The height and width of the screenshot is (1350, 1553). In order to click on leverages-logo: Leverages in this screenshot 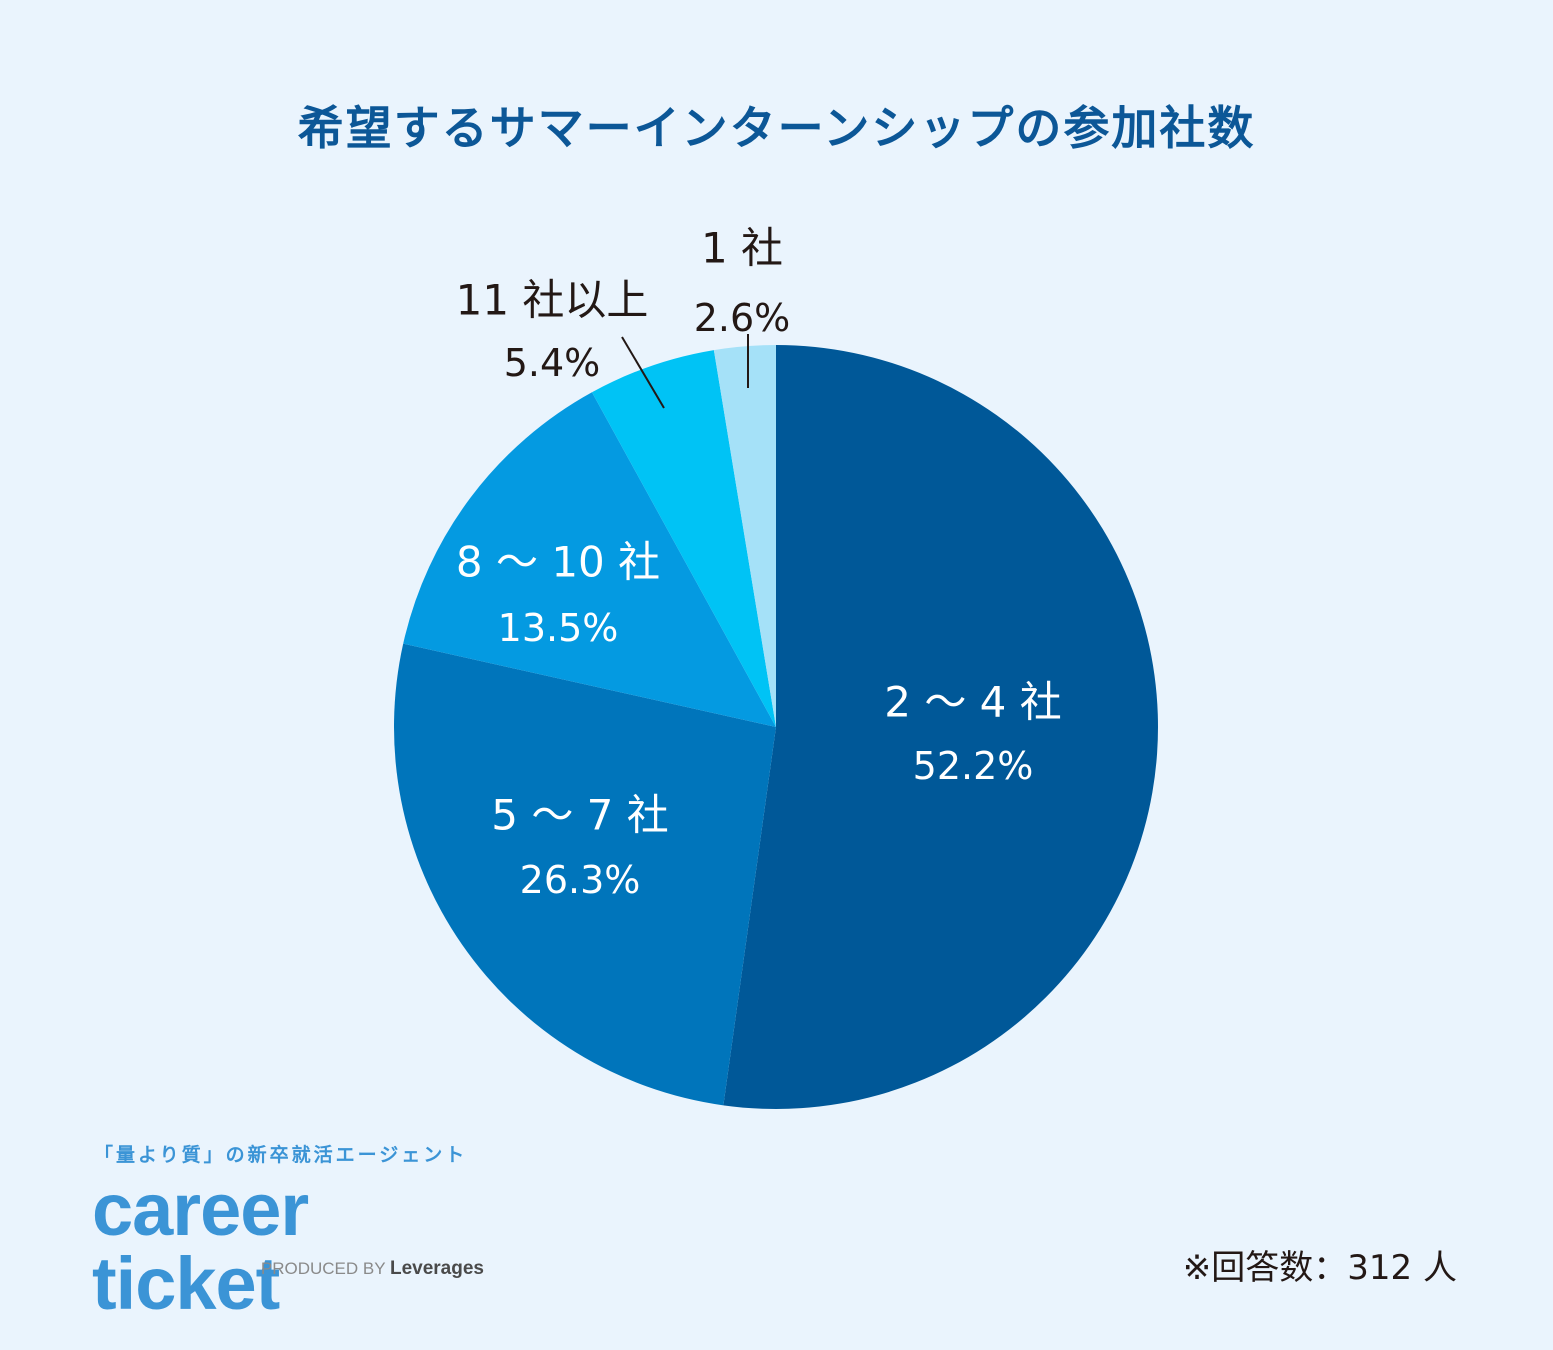, I will do `click(436, 1268)`.